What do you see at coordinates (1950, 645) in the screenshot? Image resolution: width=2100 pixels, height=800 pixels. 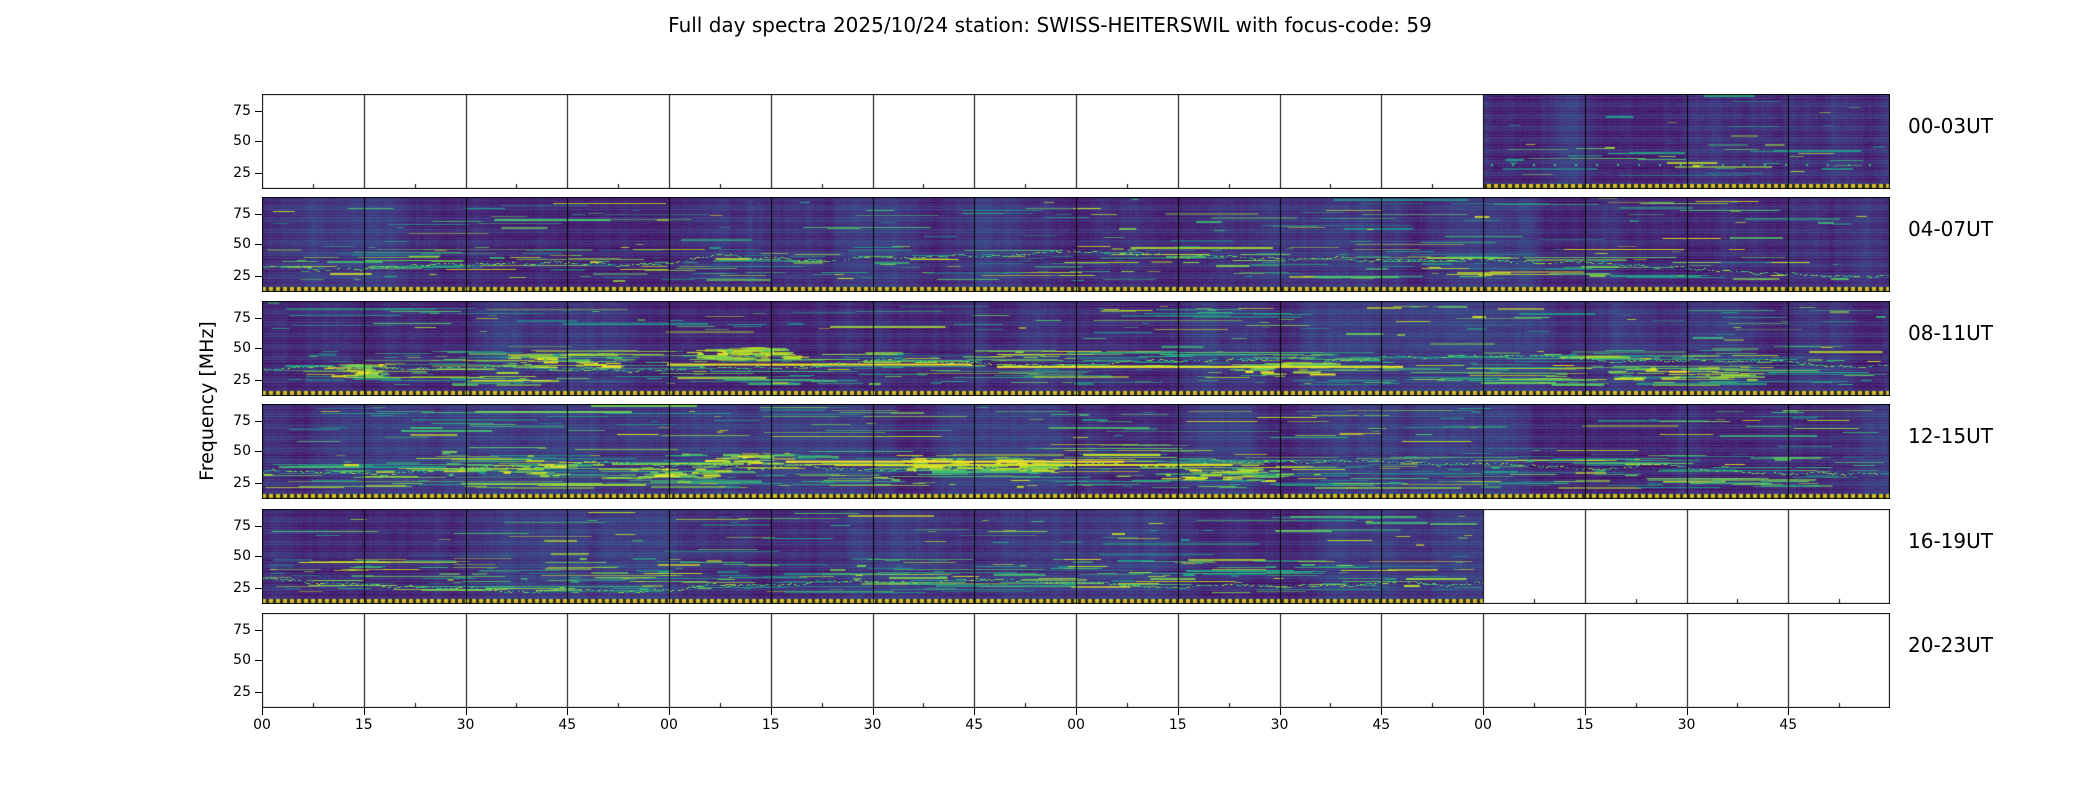 I see `row-time-label: 20-23UT` at bounding box center [1950, 645].